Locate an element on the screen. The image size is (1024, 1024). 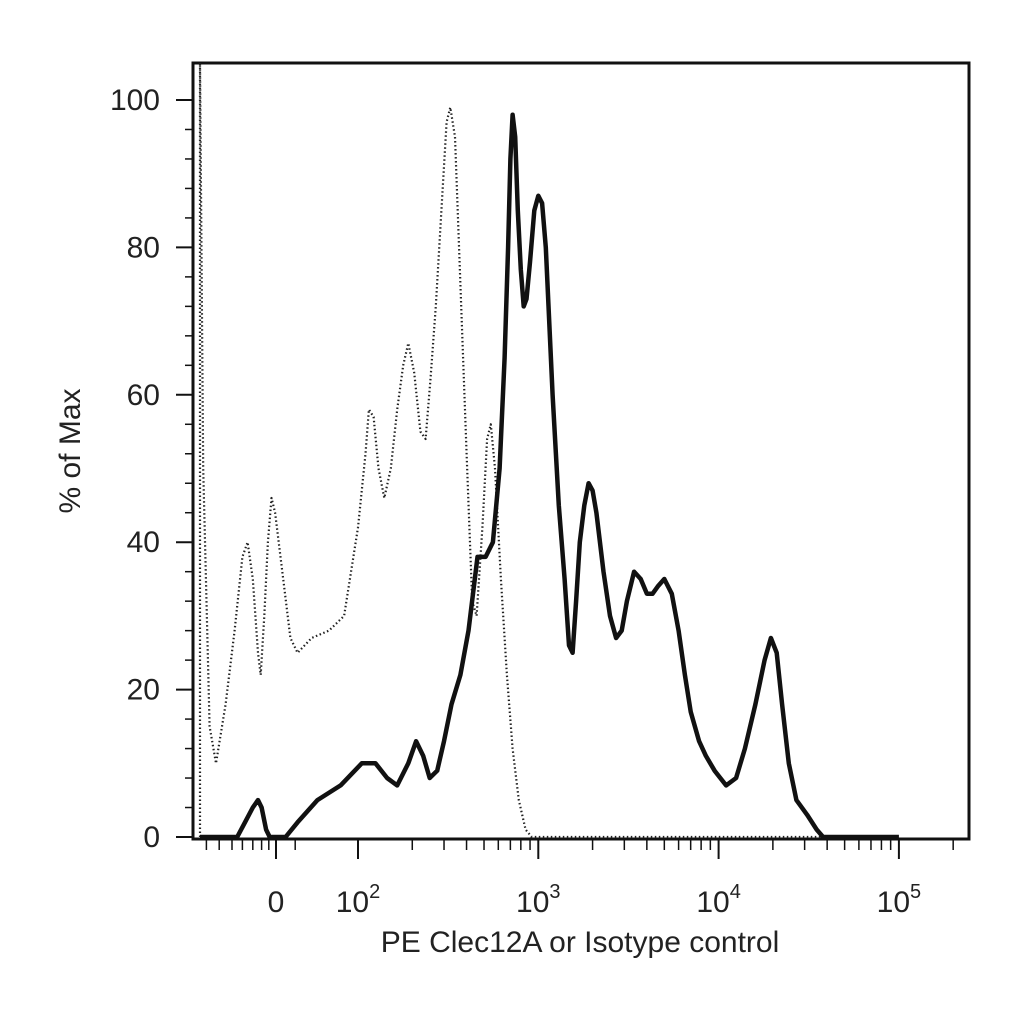
x-tick-label: 10⁵ is located at coordinates (899, 900).